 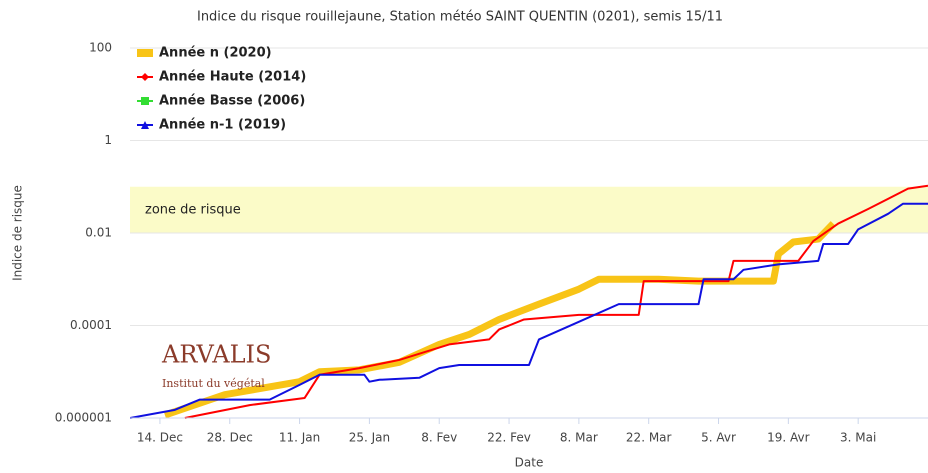 What do you see at coordinates (299, 438) in the screenshot?
I see `x-tick-label: 11. Jan` at bounding box center [299, 438].